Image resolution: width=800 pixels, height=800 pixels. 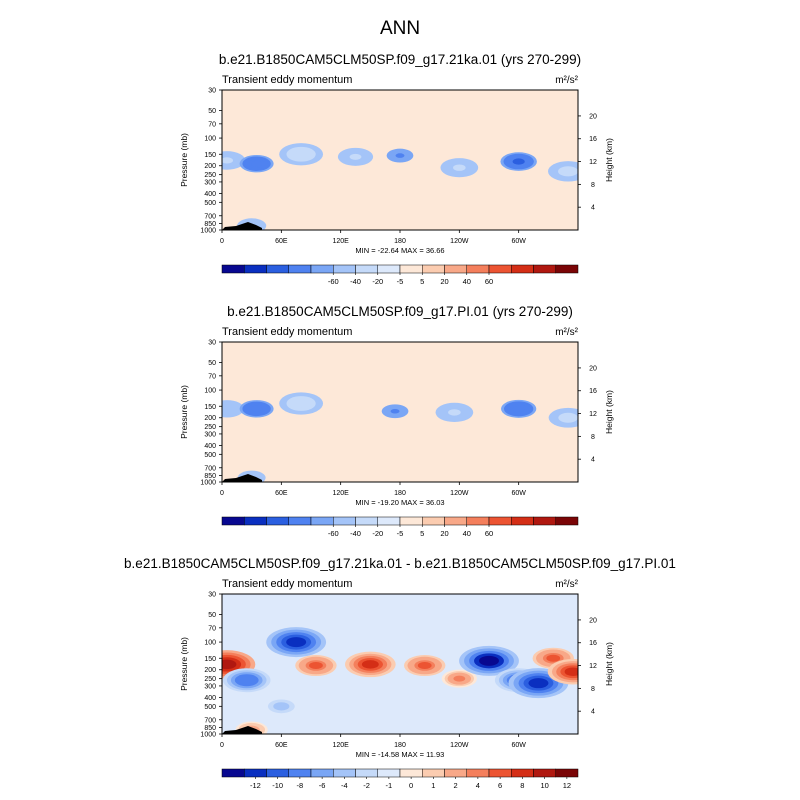 What do you see at coordinates (544, 785) in the screenshot?
I see `colorbar-label: 10` at bounding box center [544, 785].